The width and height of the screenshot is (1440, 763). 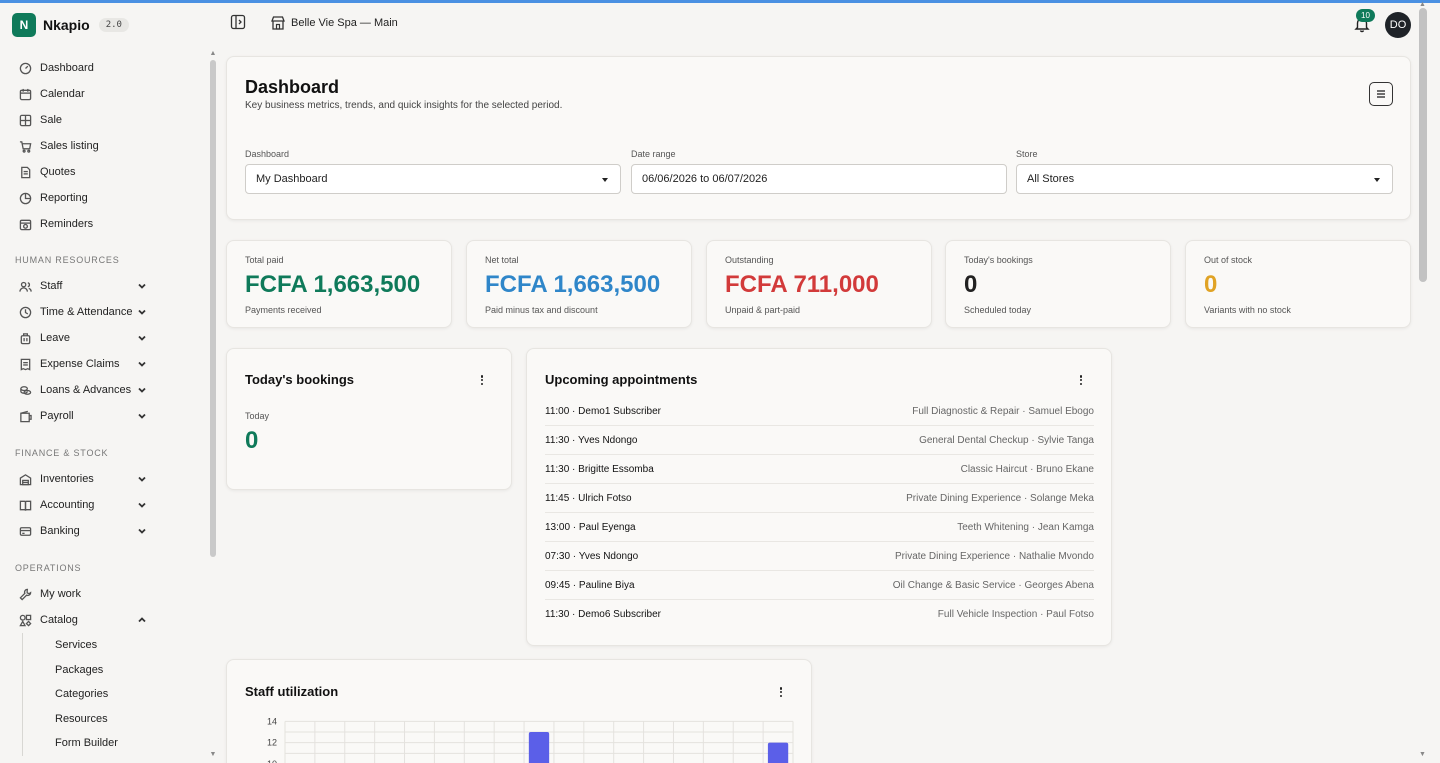 What do you see at coordinates (603, 411) in the screenshot?
I see `appointment-time-client: 11:00 · Demo1 Subscriber` at bounding box center [603, 411].